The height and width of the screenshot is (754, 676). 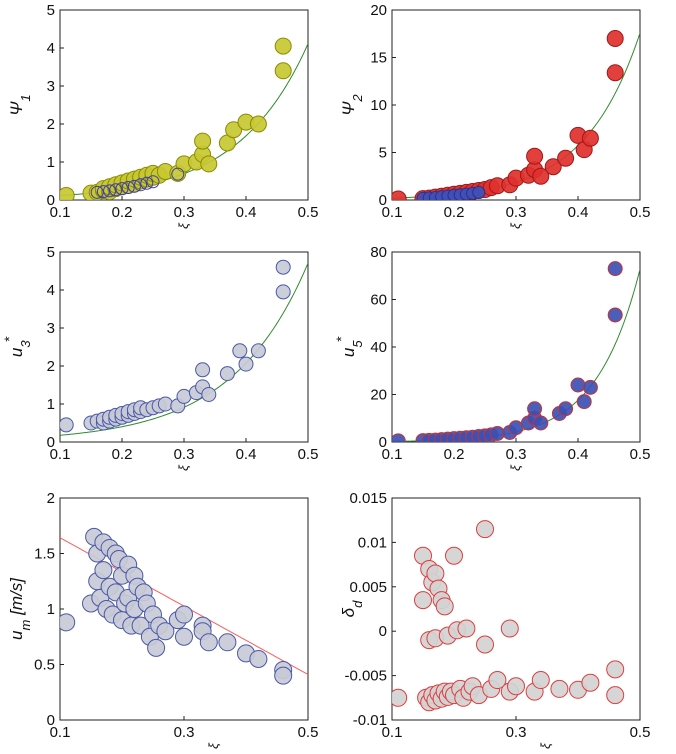 I want to click on y-tick-label: 0.005, so click(x=368, y=587).